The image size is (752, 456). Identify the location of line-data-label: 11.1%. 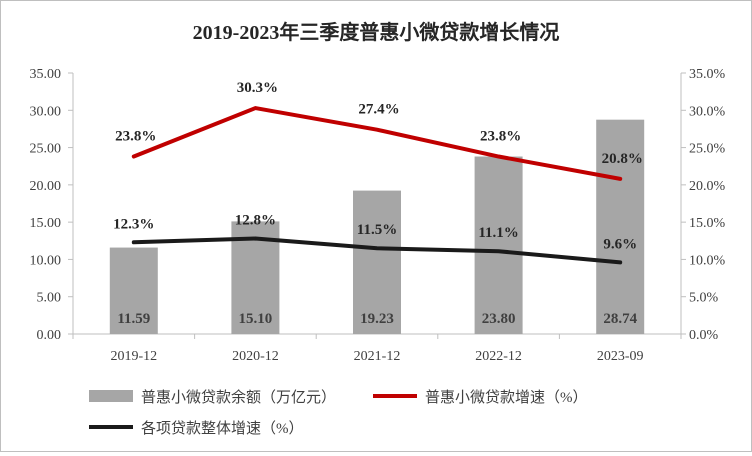
(498, 233).